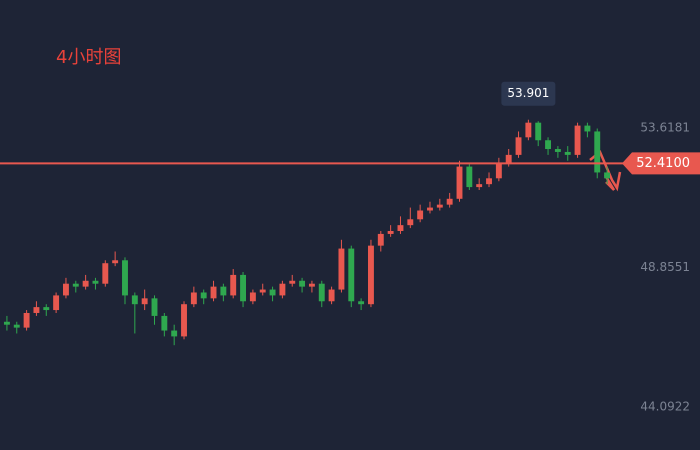 The width and height of the screenshot is (700, 450). I want to click on high-label: 53.901, so click(528, 93).